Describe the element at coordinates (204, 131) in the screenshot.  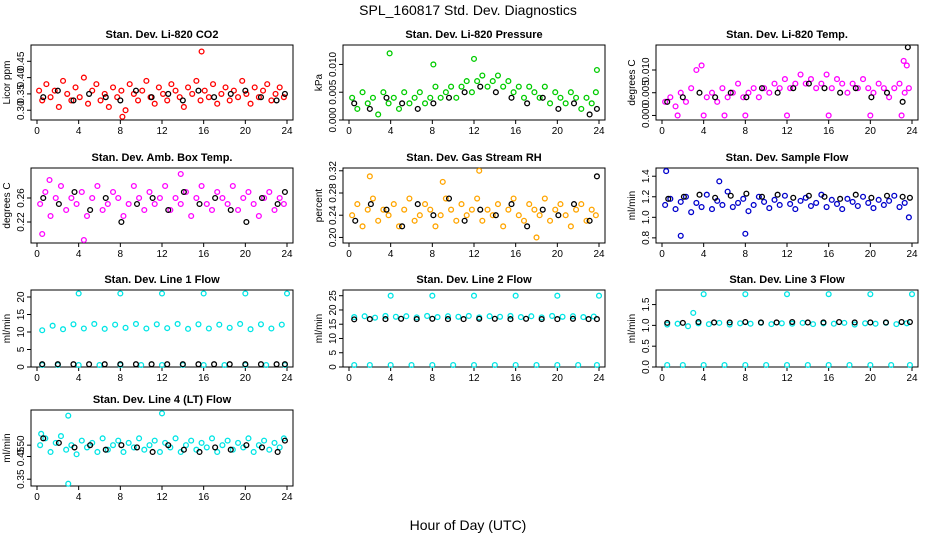
I see `x-tick-label: 16` at that location.